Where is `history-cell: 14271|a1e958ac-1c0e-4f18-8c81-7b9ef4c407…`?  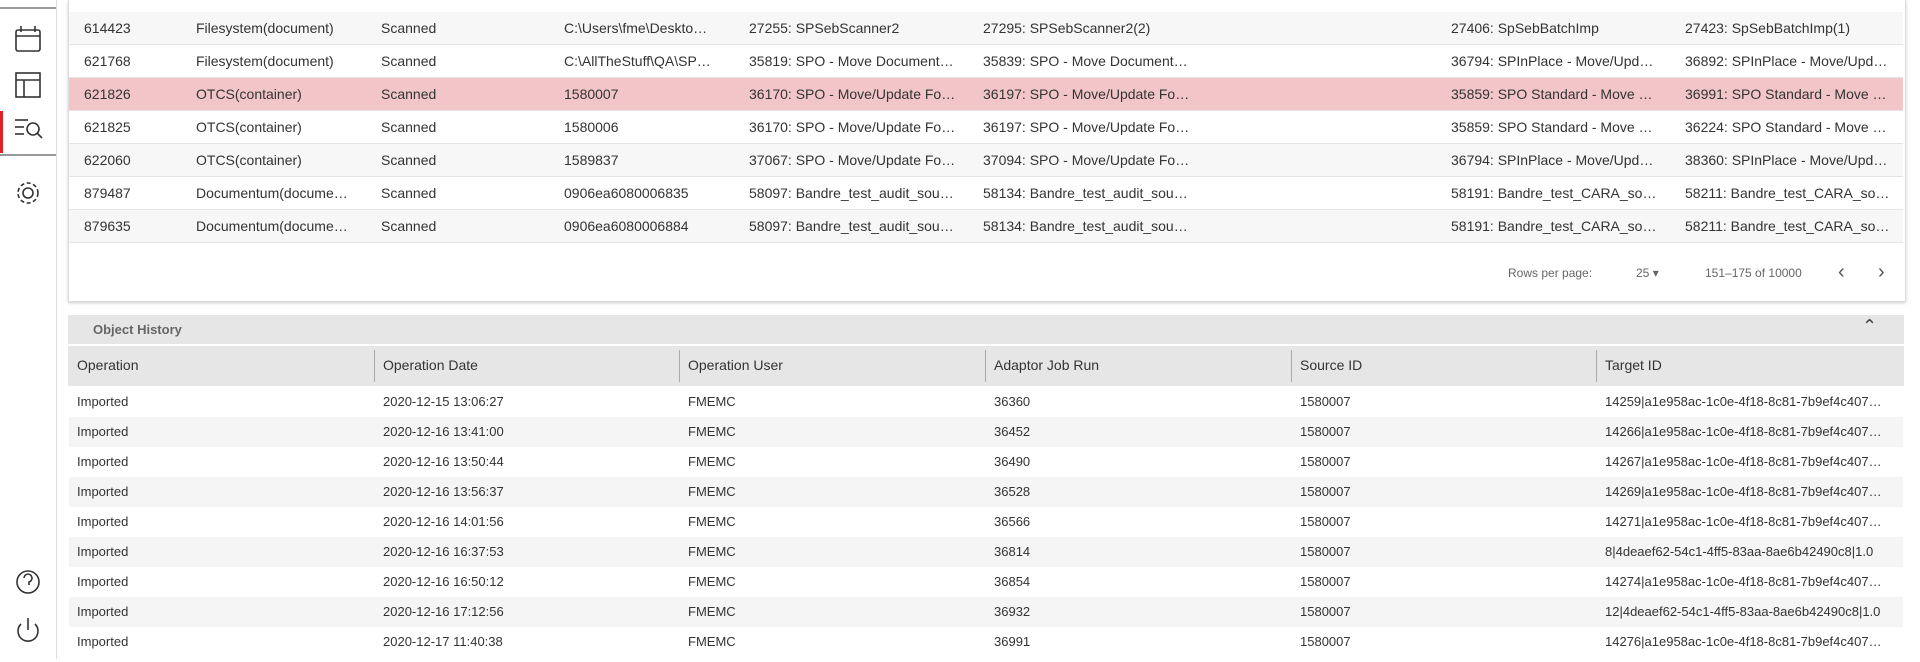 history-cell: 14271|a1e958ac-1c0e-4f18-8c81-7b9ef4c407… is located at coordinates (1743, 521).